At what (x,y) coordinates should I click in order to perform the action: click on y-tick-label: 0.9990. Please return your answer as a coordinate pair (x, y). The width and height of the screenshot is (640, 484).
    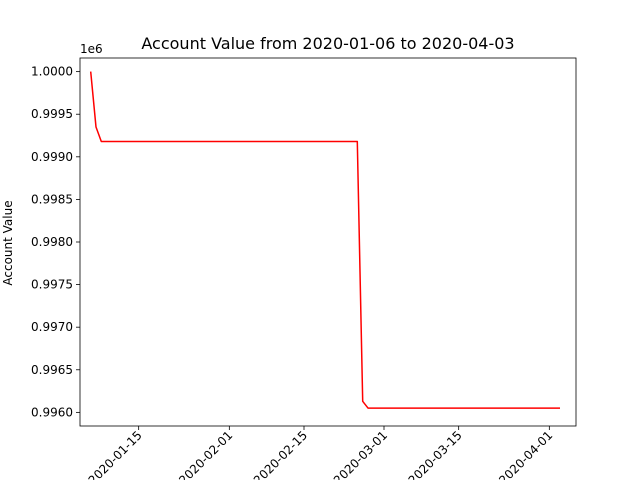
    Looking at the image, I should click on (52, 157).